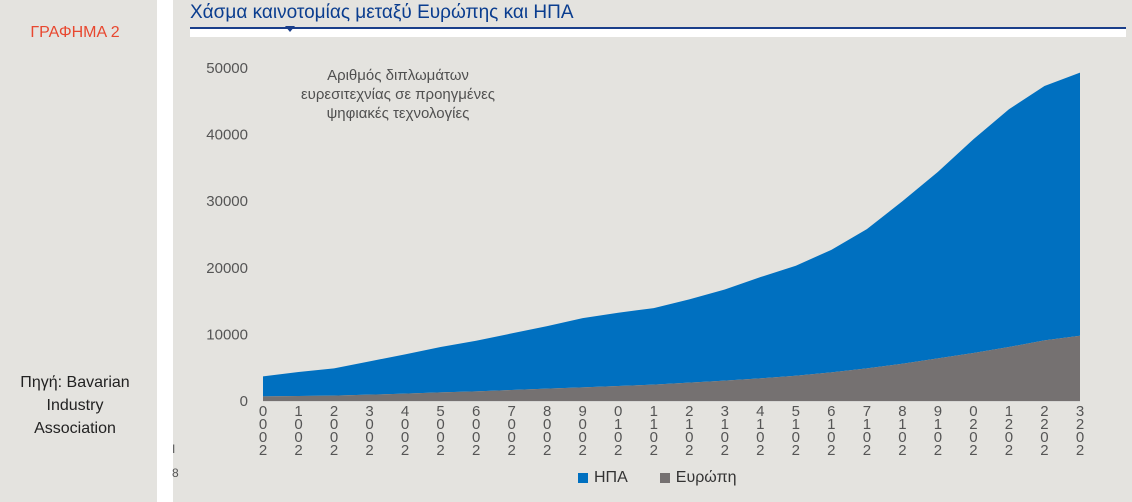 The height and width of the screenshot is (502, 1132). I want to click on y-tick-label: 20000, so click(227, 268).